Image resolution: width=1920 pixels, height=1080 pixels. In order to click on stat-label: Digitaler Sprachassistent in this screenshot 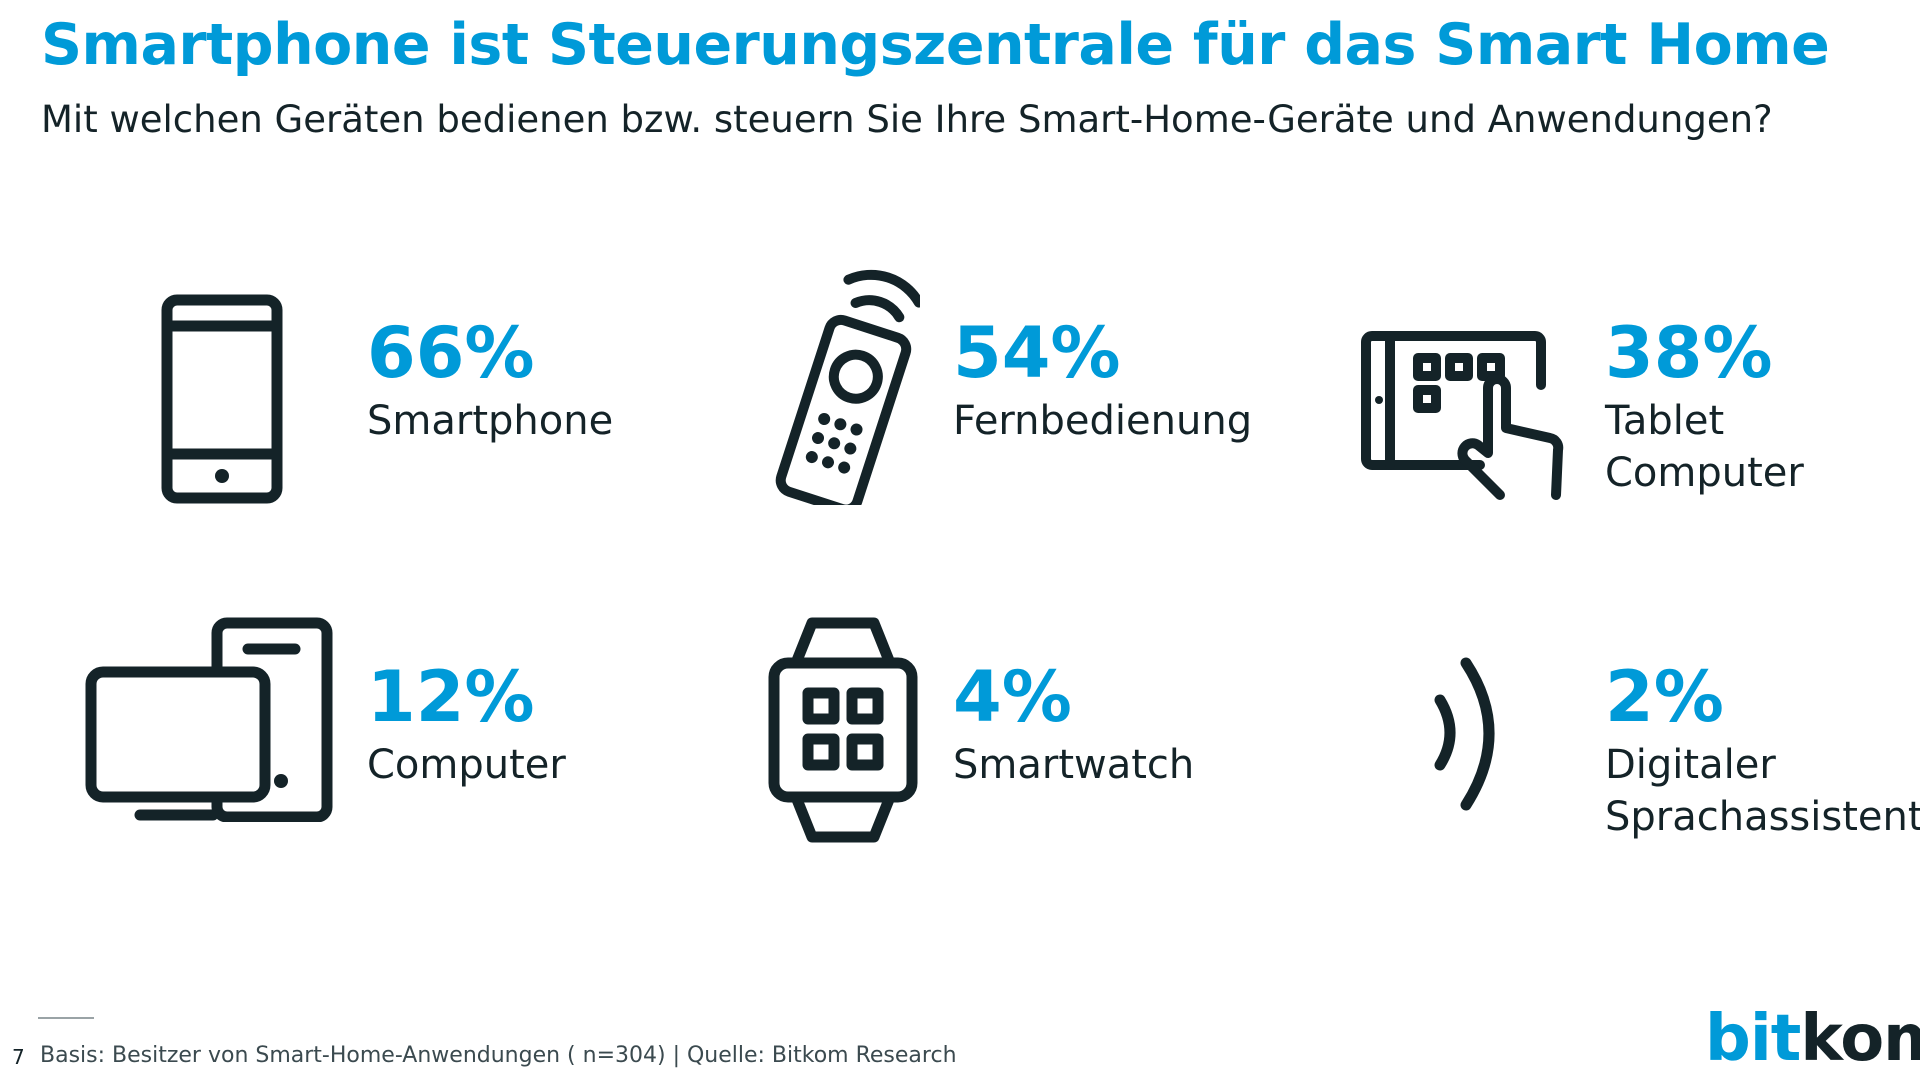, I will do `click(1762, 791)`.